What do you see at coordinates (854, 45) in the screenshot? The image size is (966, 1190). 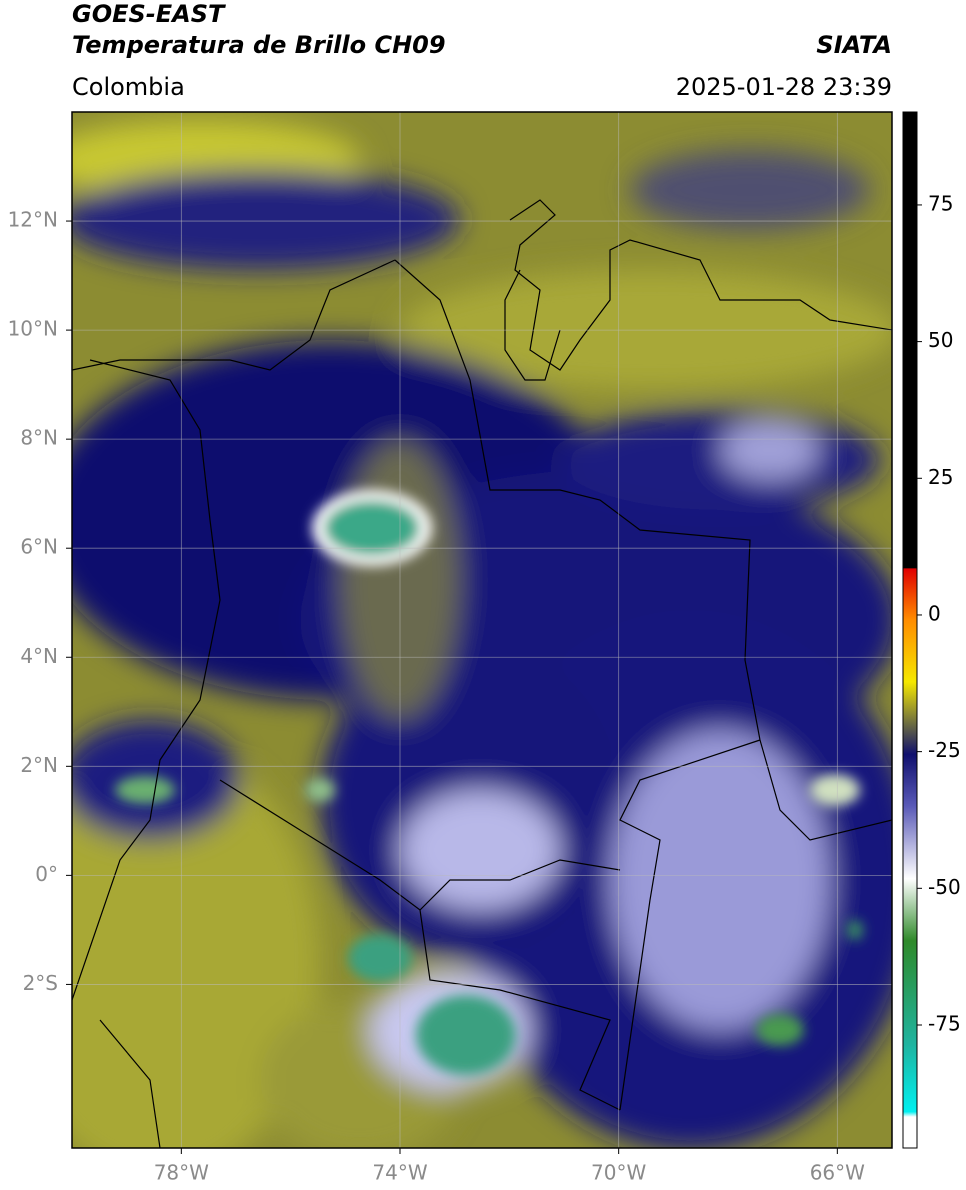 I see `source: SIATA` at bounding box center [854, 45].